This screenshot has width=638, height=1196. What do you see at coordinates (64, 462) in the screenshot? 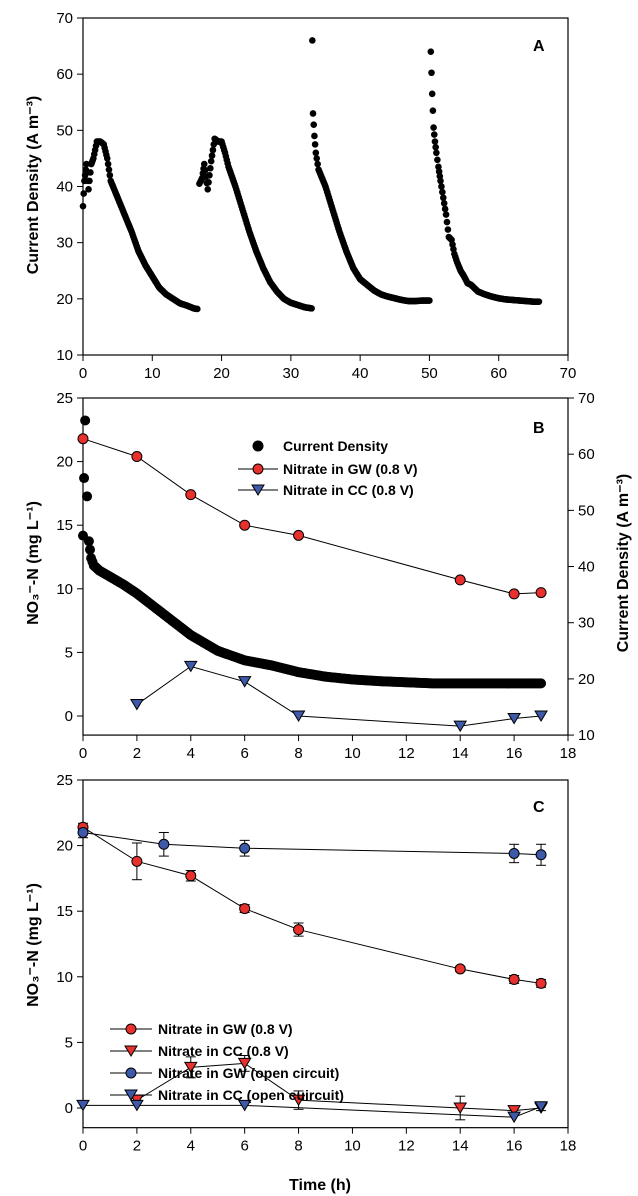
I see `panel-b-y-tick-label: 20` at bounding box center [64, 462].